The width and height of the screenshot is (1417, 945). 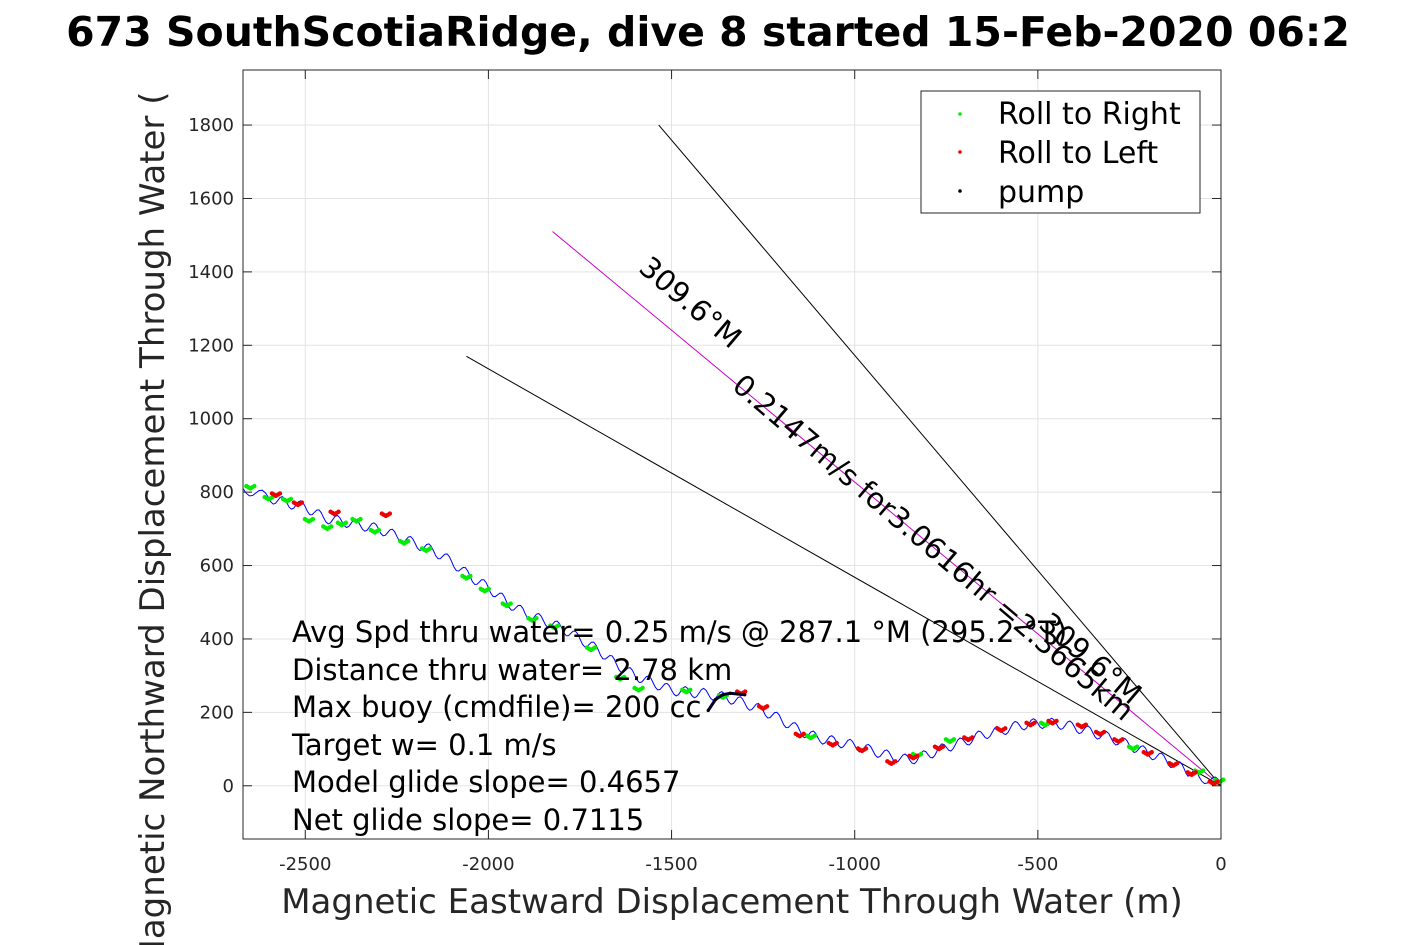 I want to click on legend: Roll to Right Roll to Left pump, so click(x=1060, y=152).